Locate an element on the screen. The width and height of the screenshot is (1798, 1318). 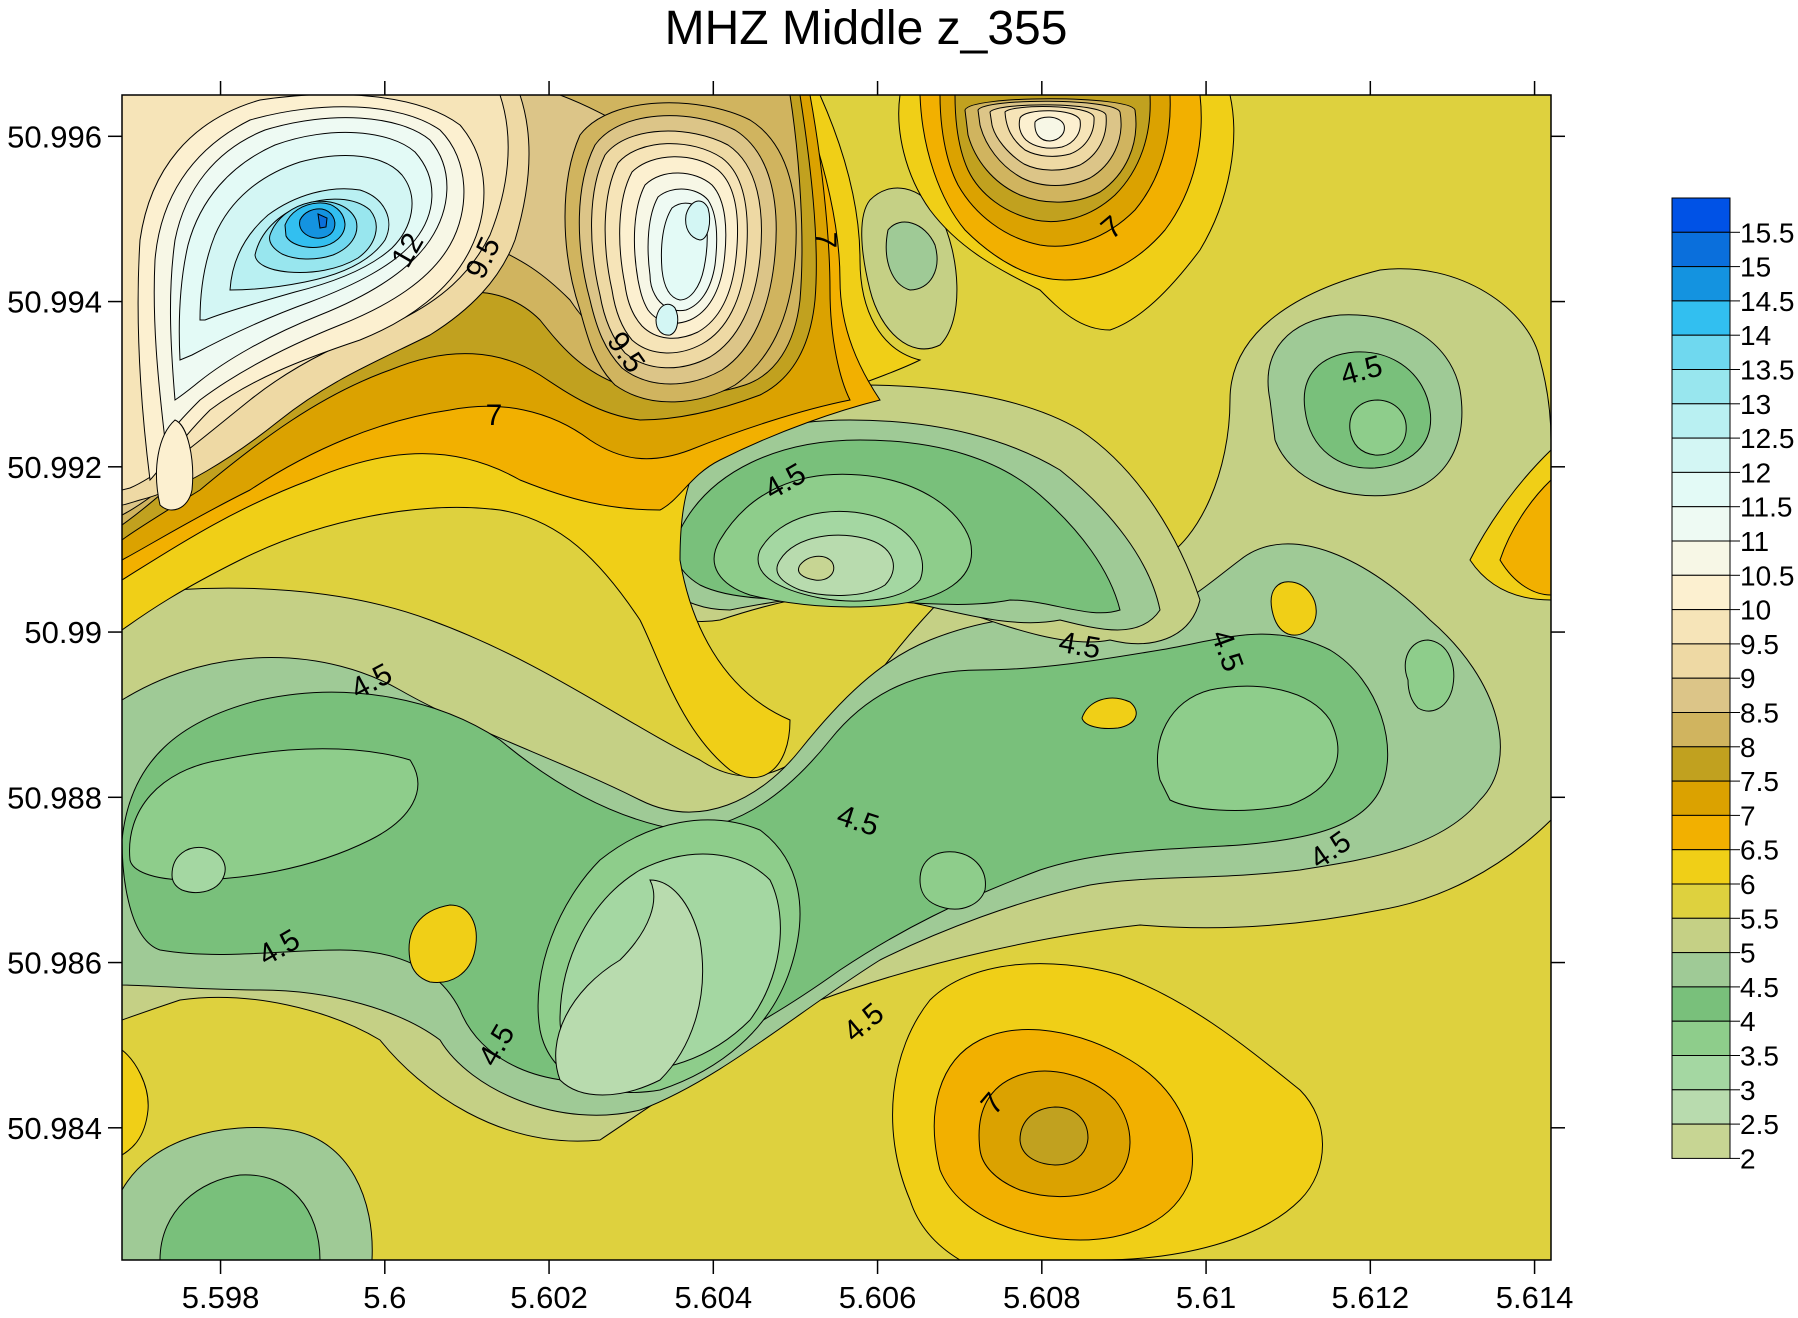
x-tick-label: 5.606 is located at coordinates (878, 1297).